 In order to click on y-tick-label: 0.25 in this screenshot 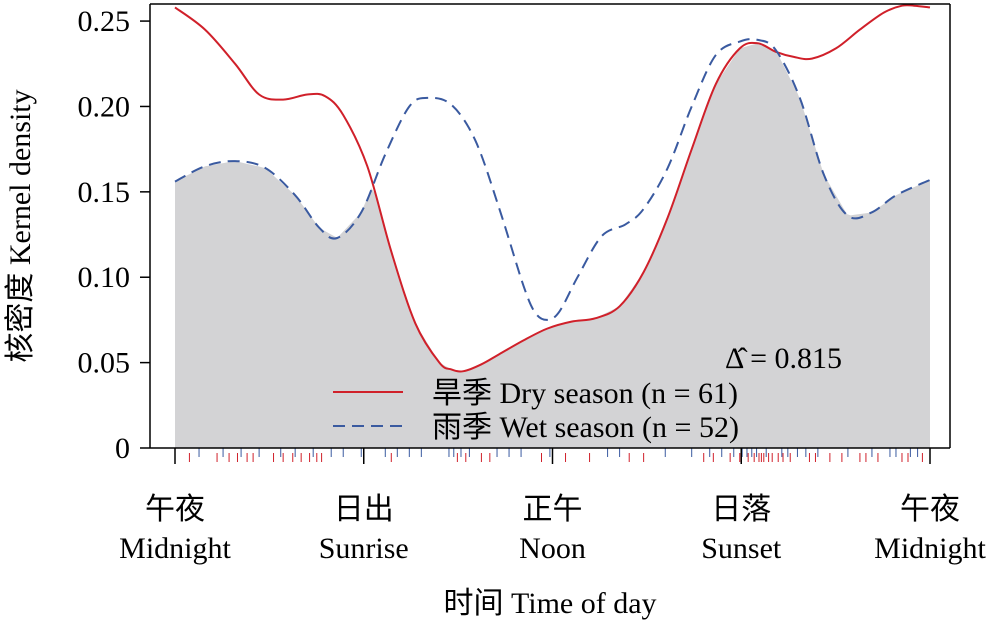, I will do `click(104, 21)`.